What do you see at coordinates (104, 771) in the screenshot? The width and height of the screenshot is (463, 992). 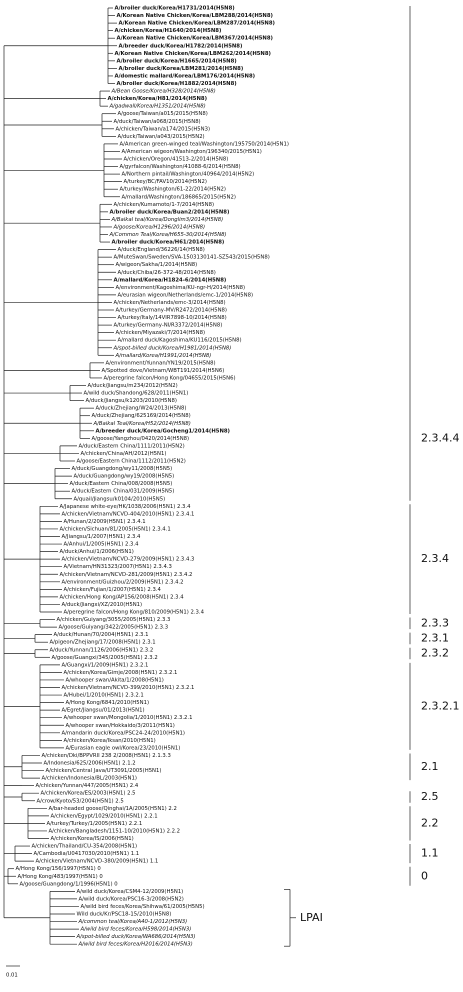 I see `leaf-label: A/chicken/Central Java/UT3091/2005(H5N1)` at bounding box center [104, 771].